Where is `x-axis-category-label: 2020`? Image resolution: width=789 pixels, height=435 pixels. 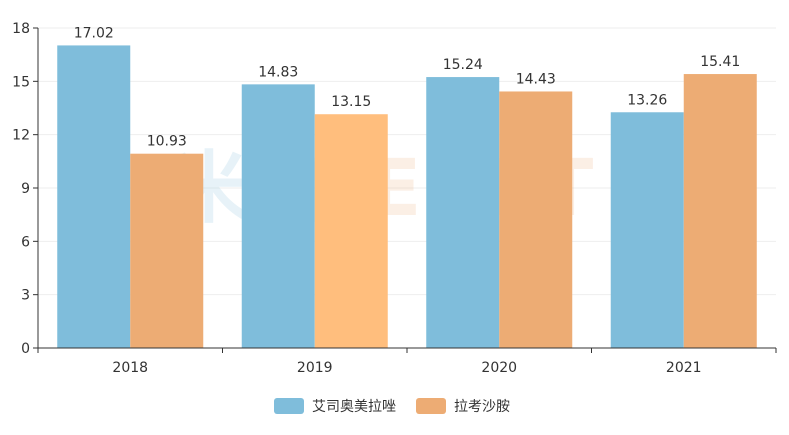
x-axis-category-label: 2020 is located at coordinates (499, 368).